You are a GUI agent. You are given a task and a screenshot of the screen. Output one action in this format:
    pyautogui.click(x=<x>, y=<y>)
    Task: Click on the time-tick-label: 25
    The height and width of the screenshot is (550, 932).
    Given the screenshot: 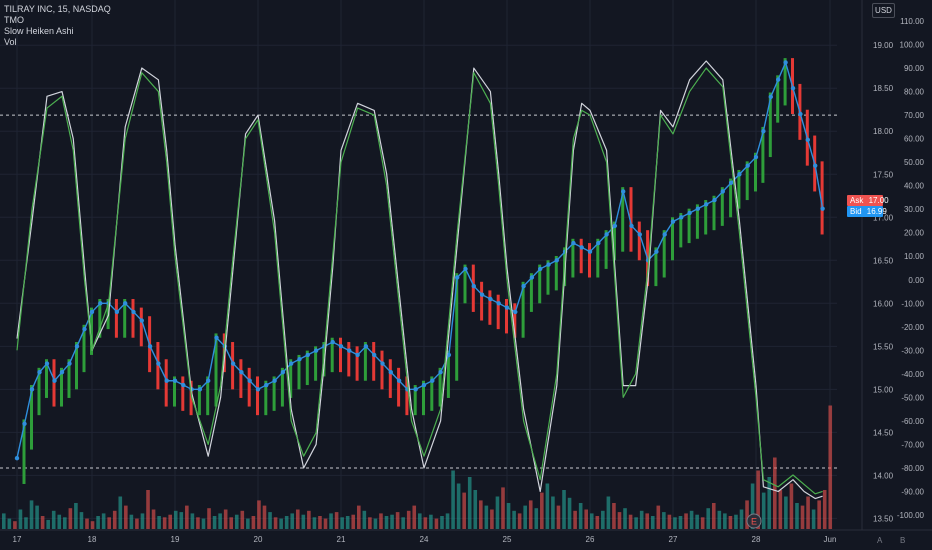 What is the action you would take?
    pyautogui.click(x=507, y=539)
    